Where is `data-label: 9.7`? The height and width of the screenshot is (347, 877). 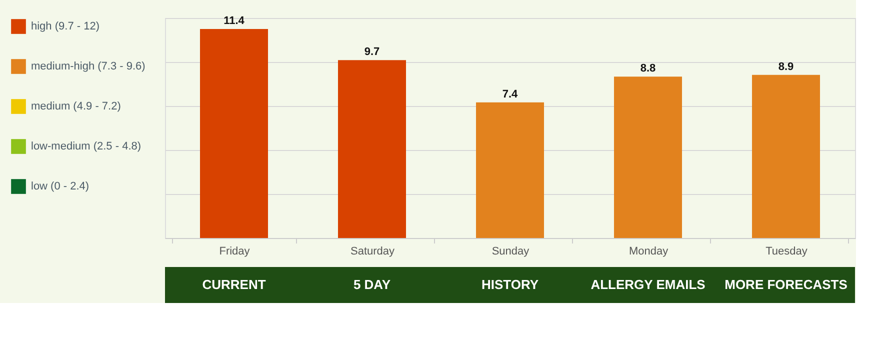 data-label: 9.7 is located at coordinates (372, 52).